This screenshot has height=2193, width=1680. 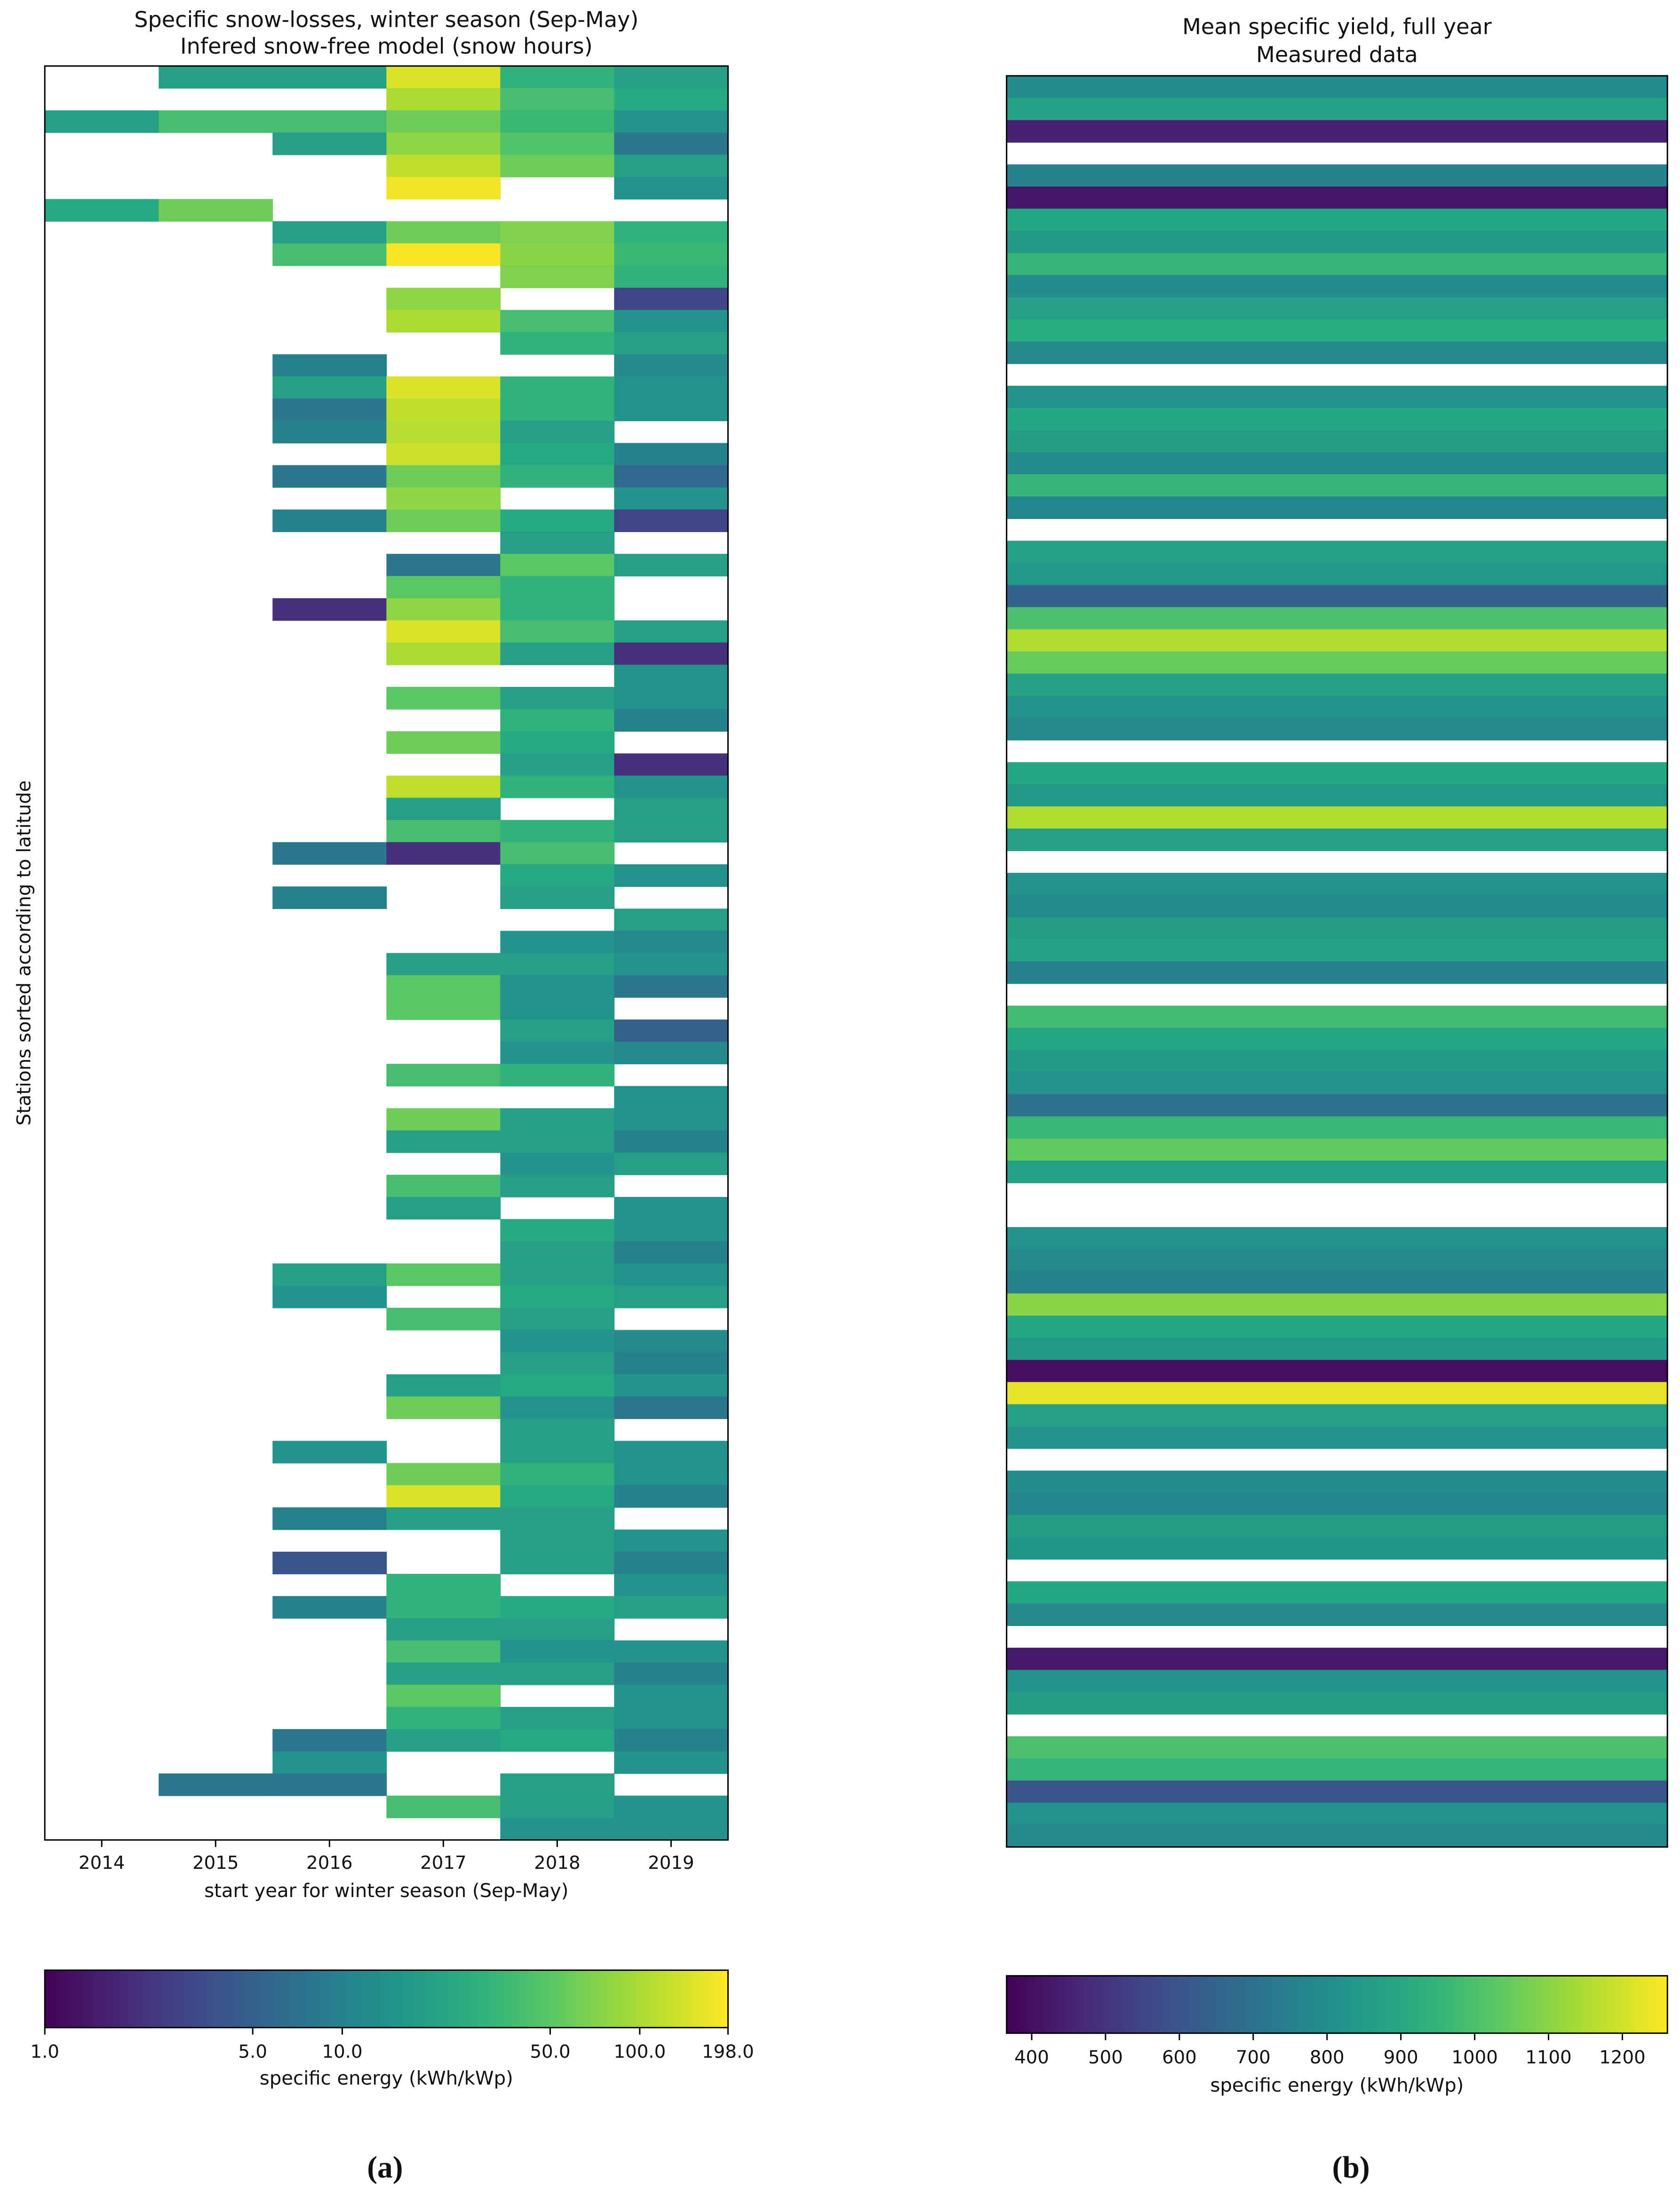 What do you see at coordinates (342, 2051) in the screenshot?
I see `colorbar-tick-label: 10.0` at bounding box center [342, 2051].